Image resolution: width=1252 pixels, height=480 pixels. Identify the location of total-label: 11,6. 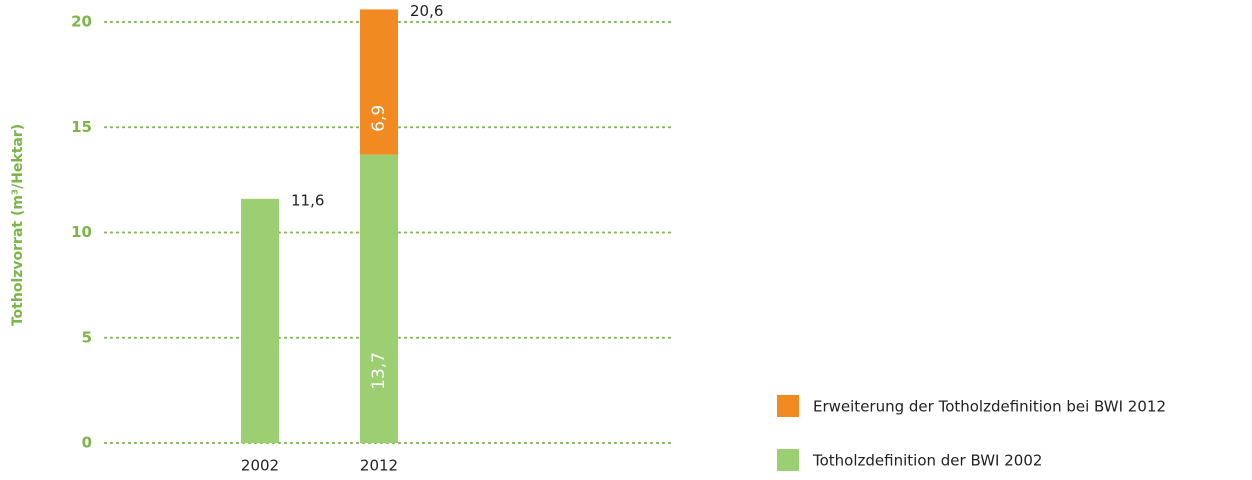
(307, 200).